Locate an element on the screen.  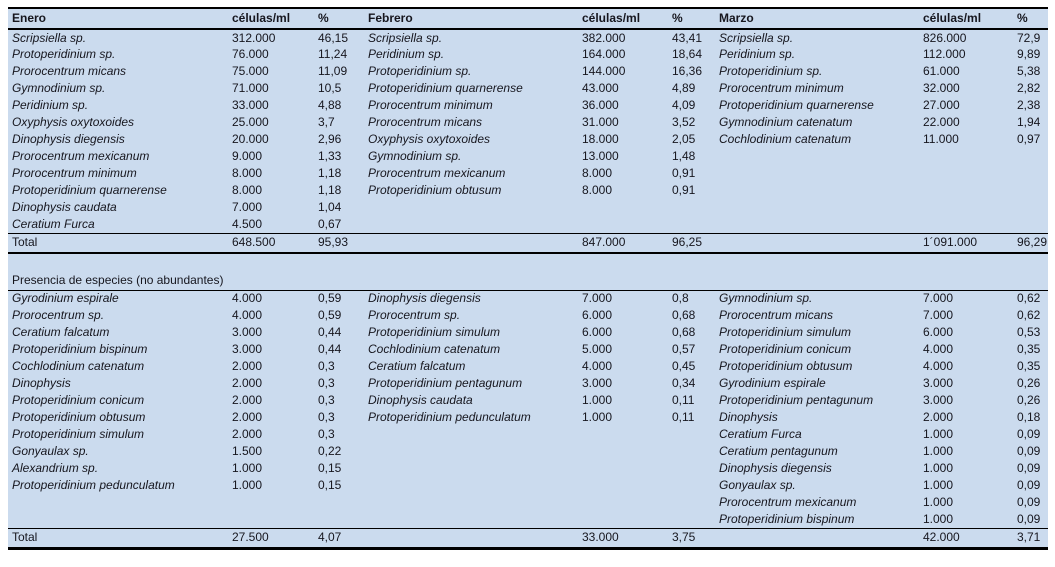
species-name-cell: Prorocentrum minimum is located at coordinates (781, 88).